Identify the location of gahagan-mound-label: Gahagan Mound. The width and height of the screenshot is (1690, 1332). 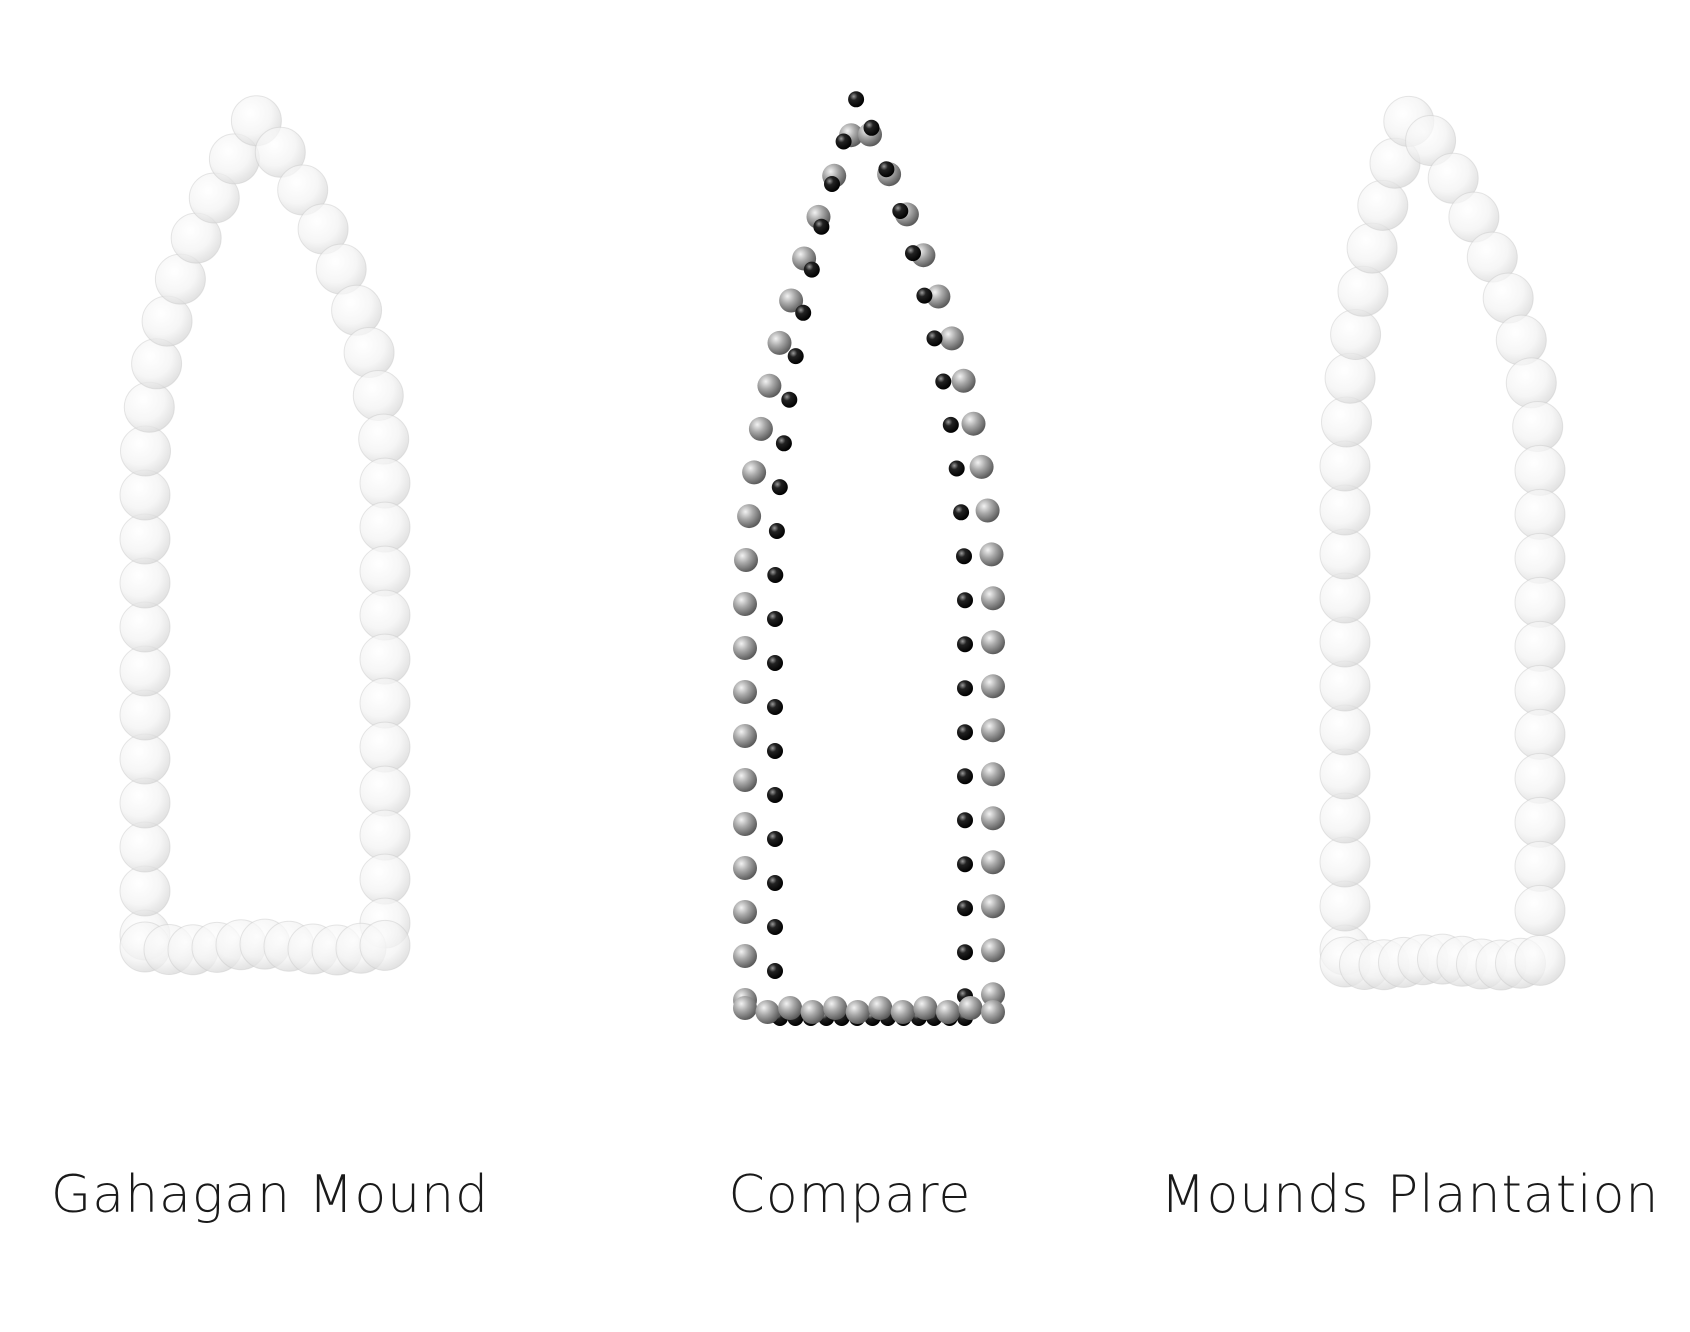
(270, 1195).